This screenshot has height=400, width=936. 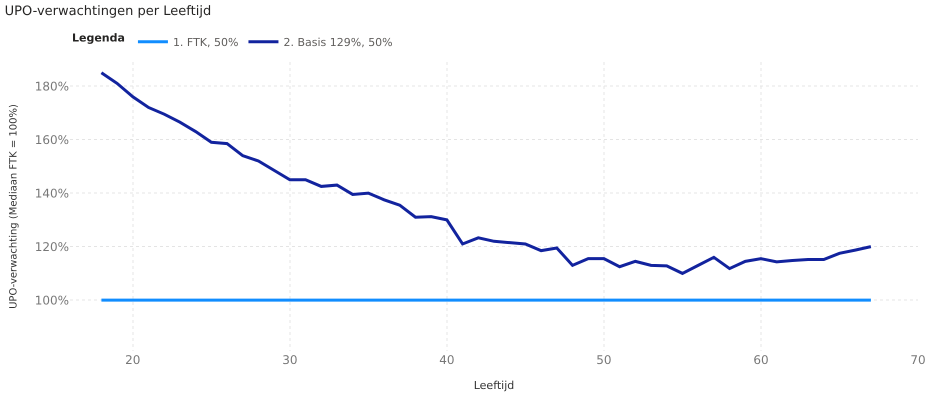 I want to click on x-tick-label: 30, so click(x=290, y=360).